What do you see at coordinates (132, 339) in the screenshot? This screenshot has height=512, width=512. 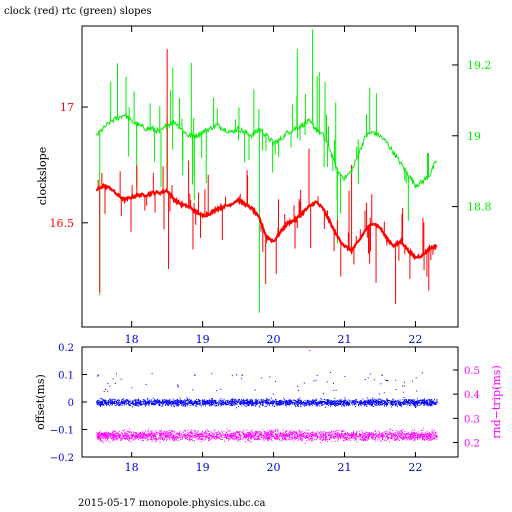 I see `x-tick-label: 18` at bounding box center [132, 339].